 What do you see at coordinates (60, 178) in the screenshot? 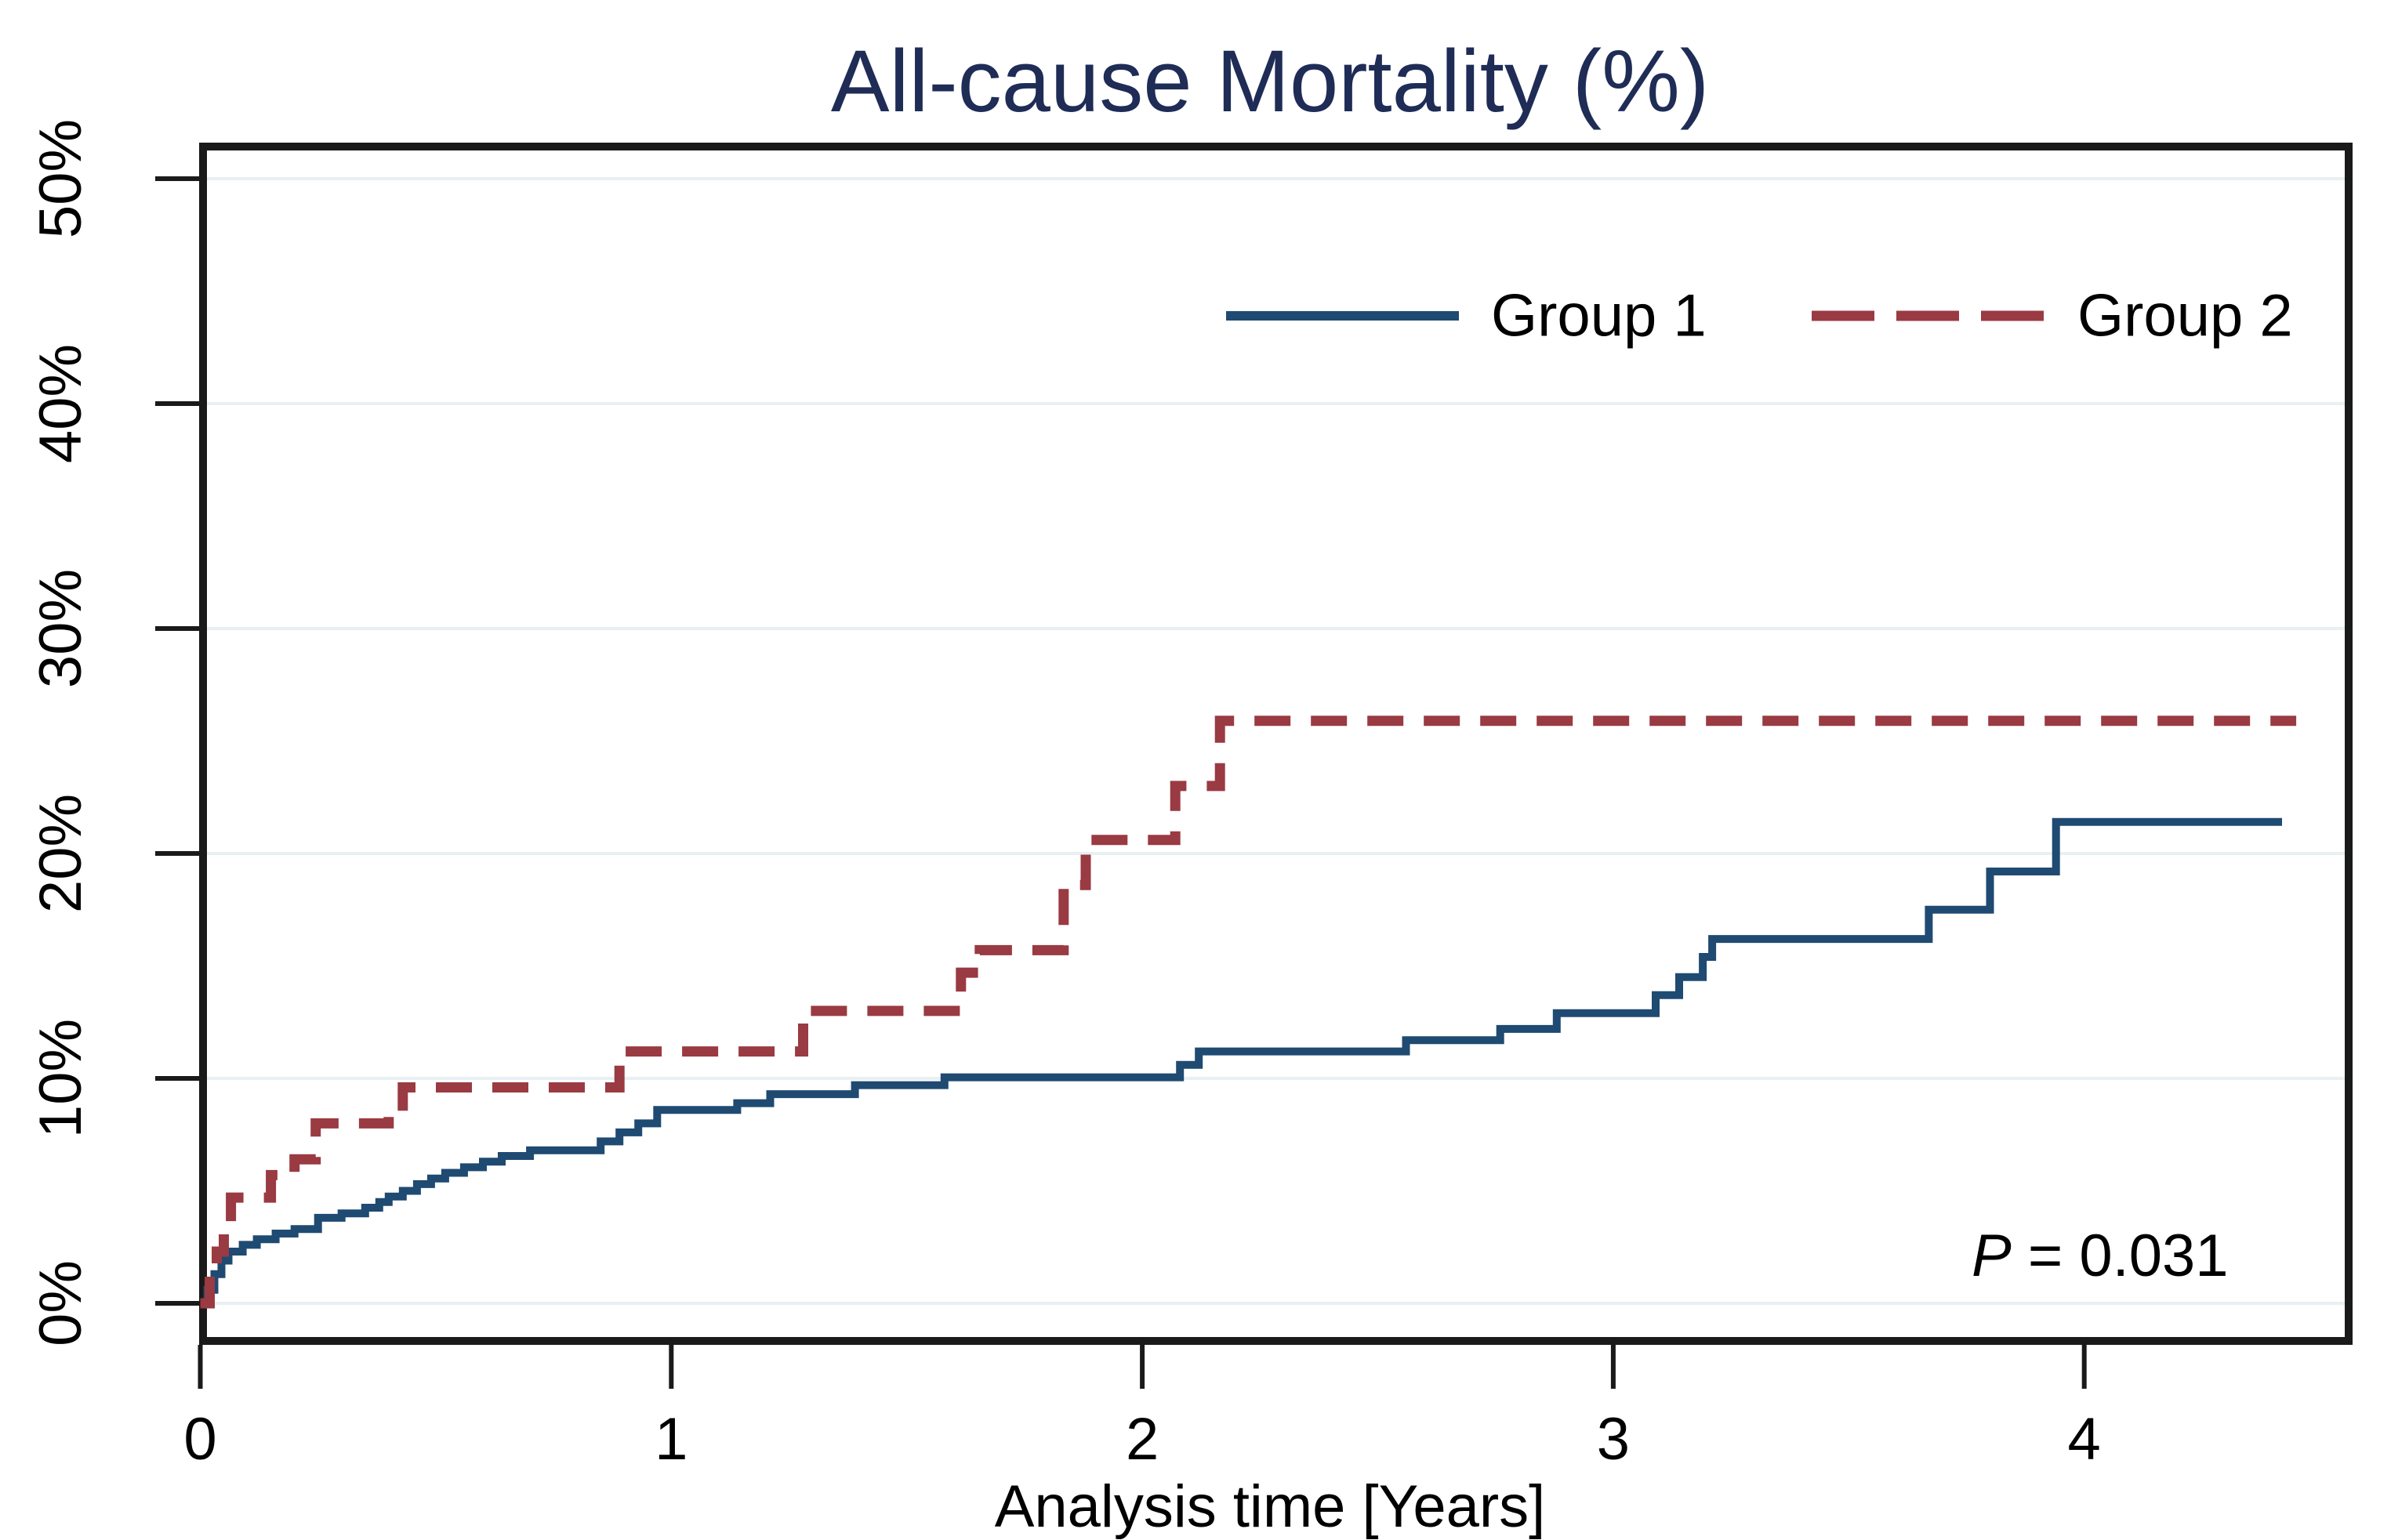
I see `y-tick-label-50: 50%` at bounding box center [60, 178].